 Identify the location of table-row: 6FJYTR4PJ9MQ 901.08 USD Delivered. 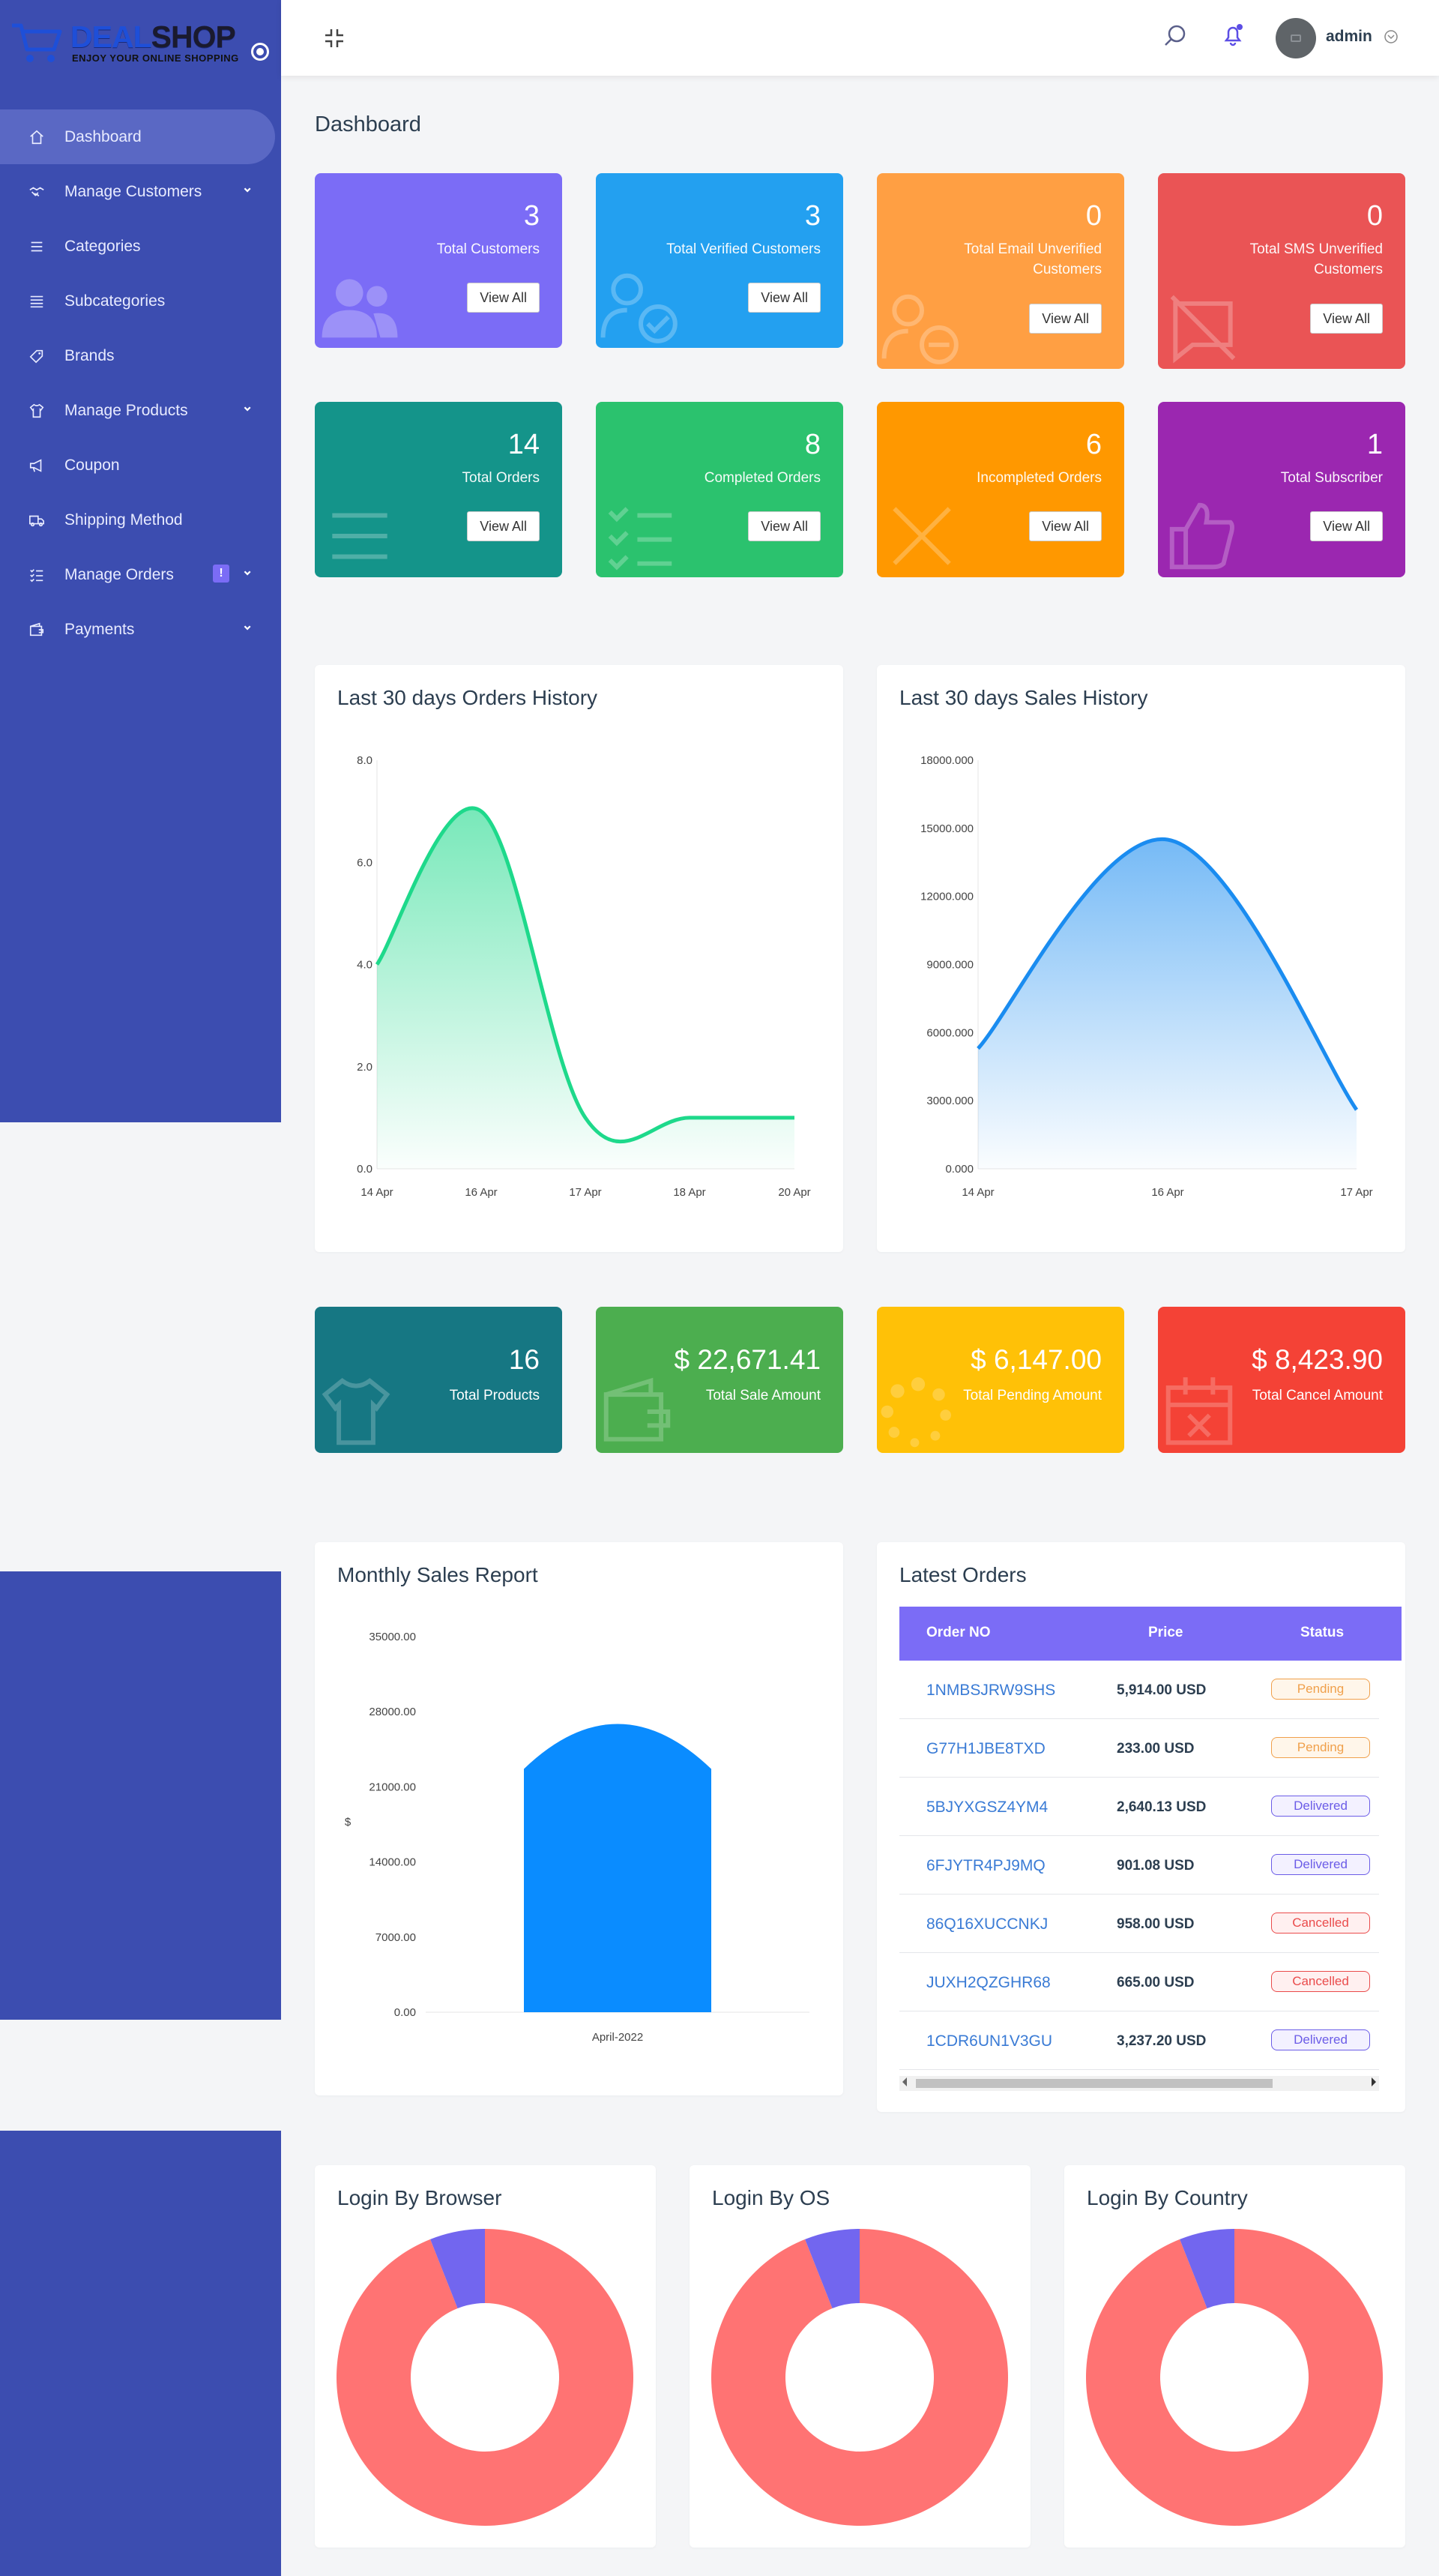
(1139, 1865).